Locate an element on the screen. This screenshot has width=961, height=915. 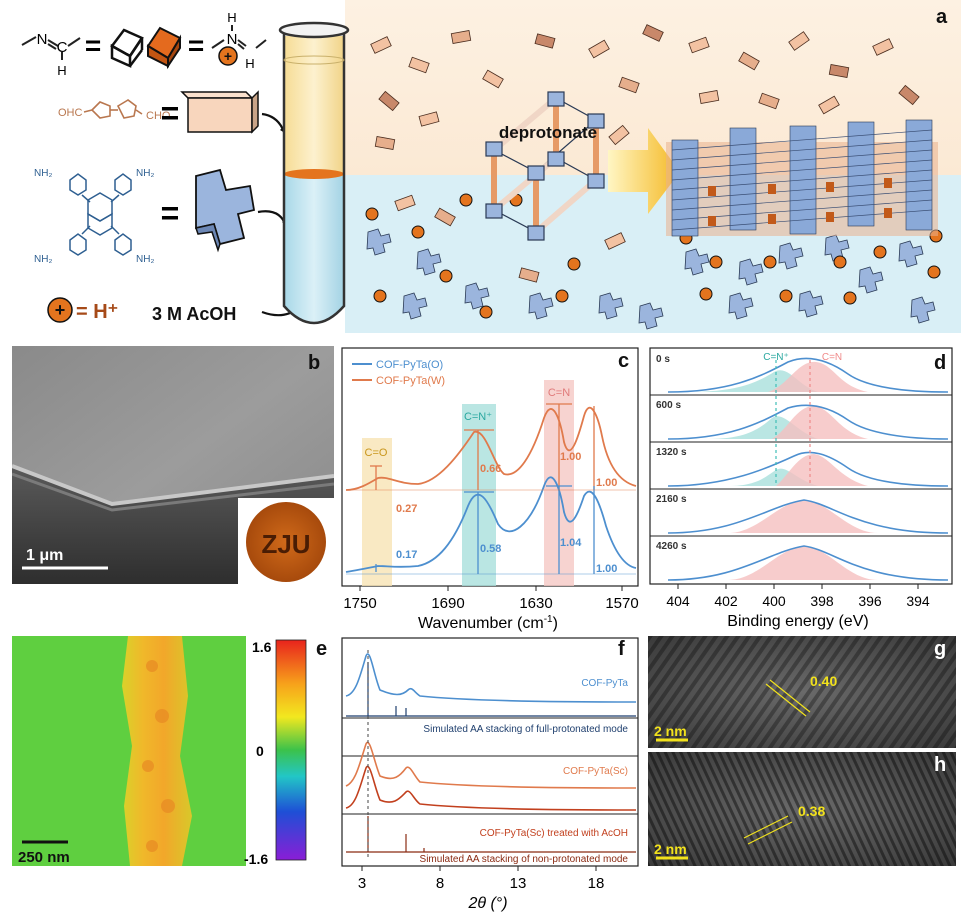
svg-text: 2θ (°) is located at coordinates (487, 903).